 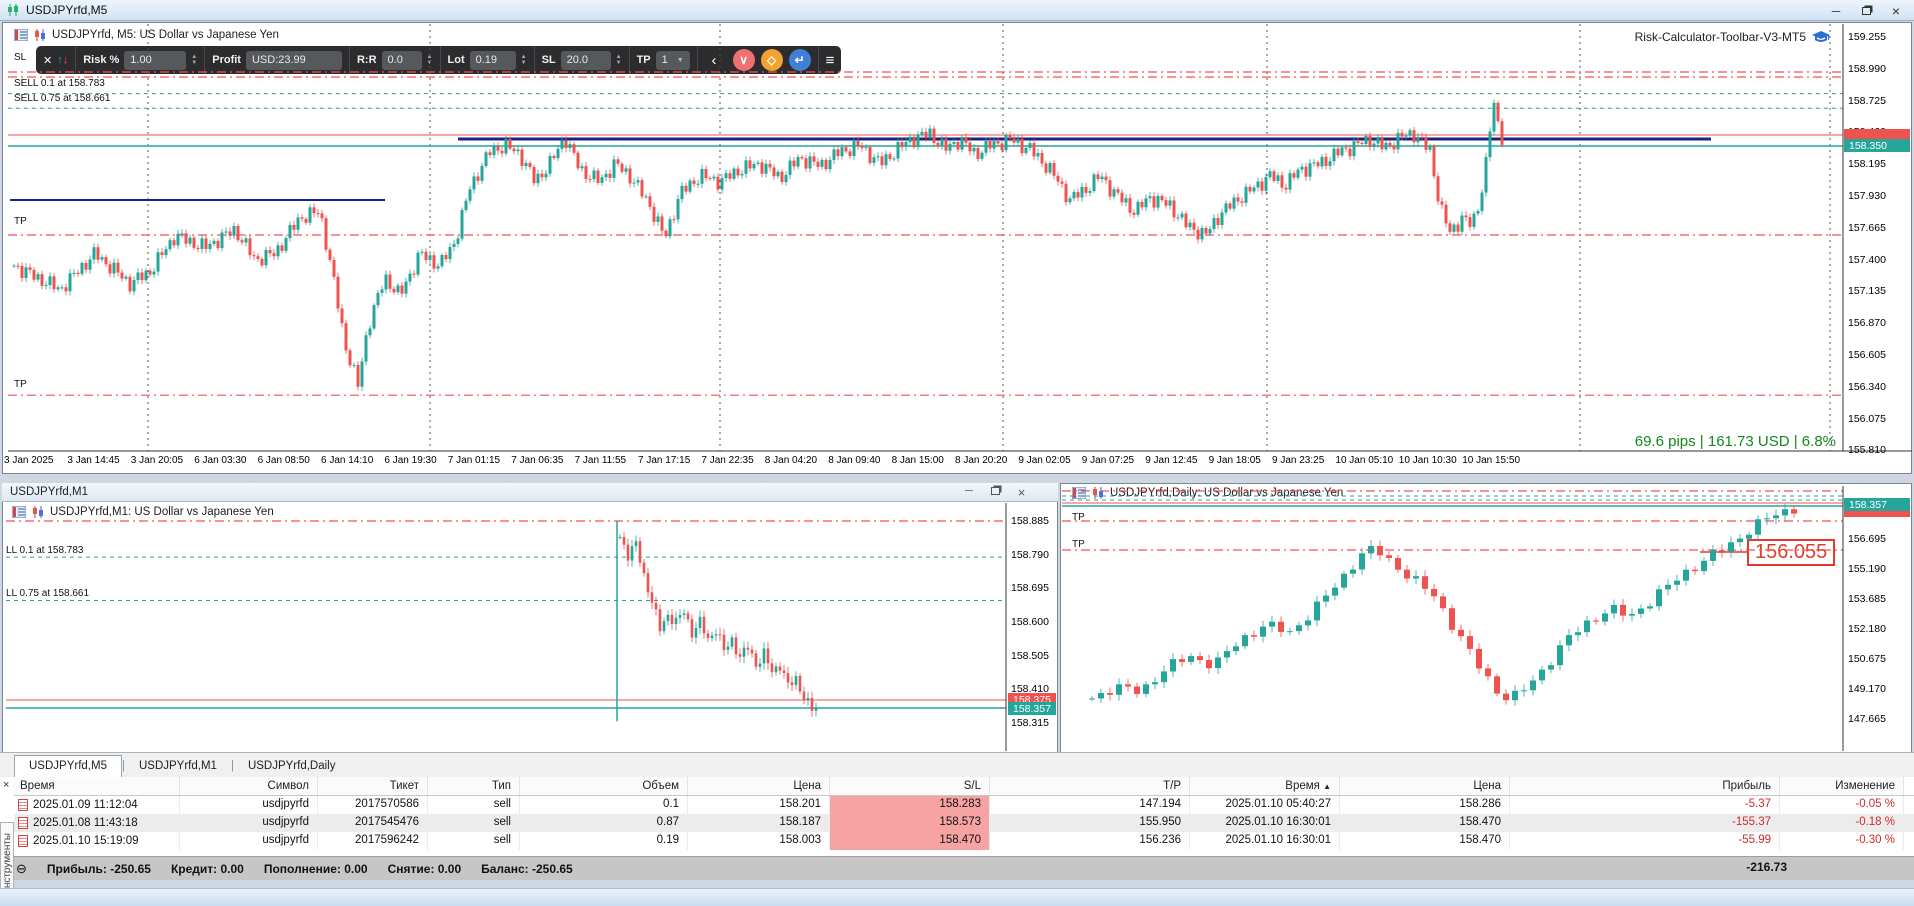 I want to click on cell: sell, so click(x=474, y=805).